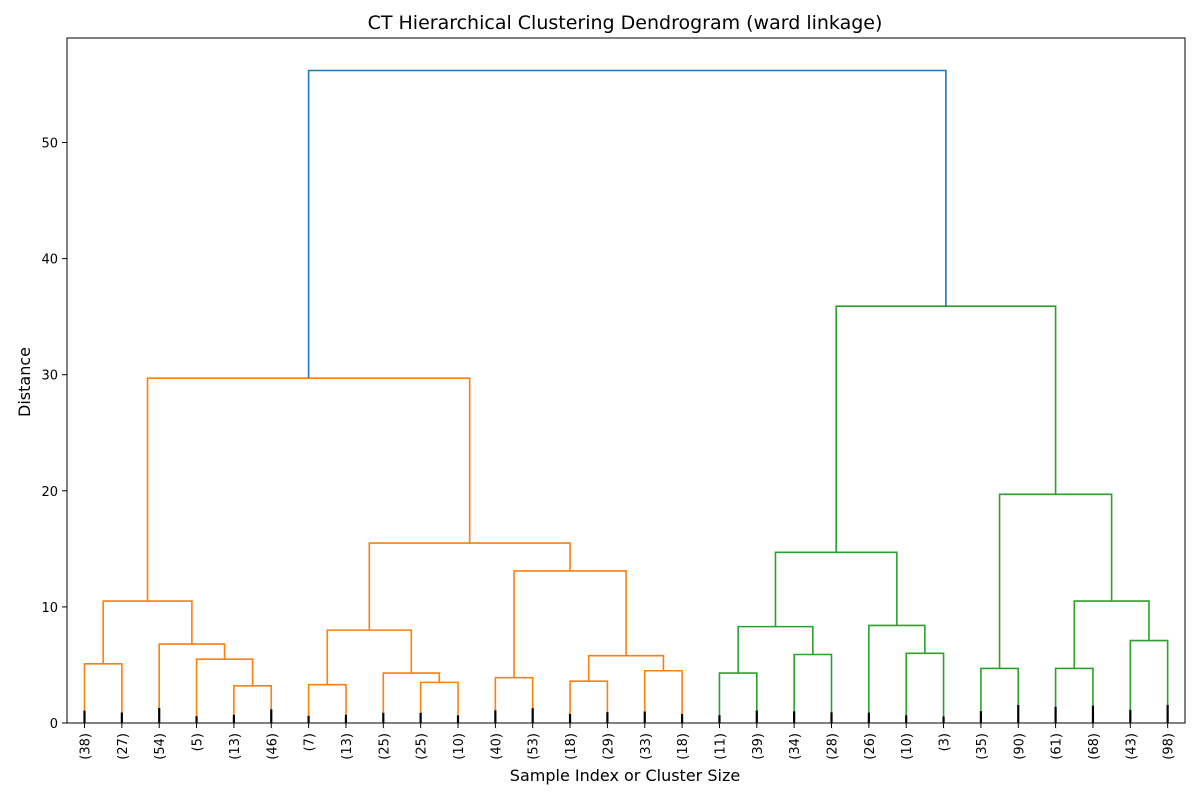 The height and width of the screenshot is (800, 1200). What do you see at coordinates (54, 434) in the screenshot?
I see `y-axis: 0 10 20 30 40 50` at bounding box center [54, 434].